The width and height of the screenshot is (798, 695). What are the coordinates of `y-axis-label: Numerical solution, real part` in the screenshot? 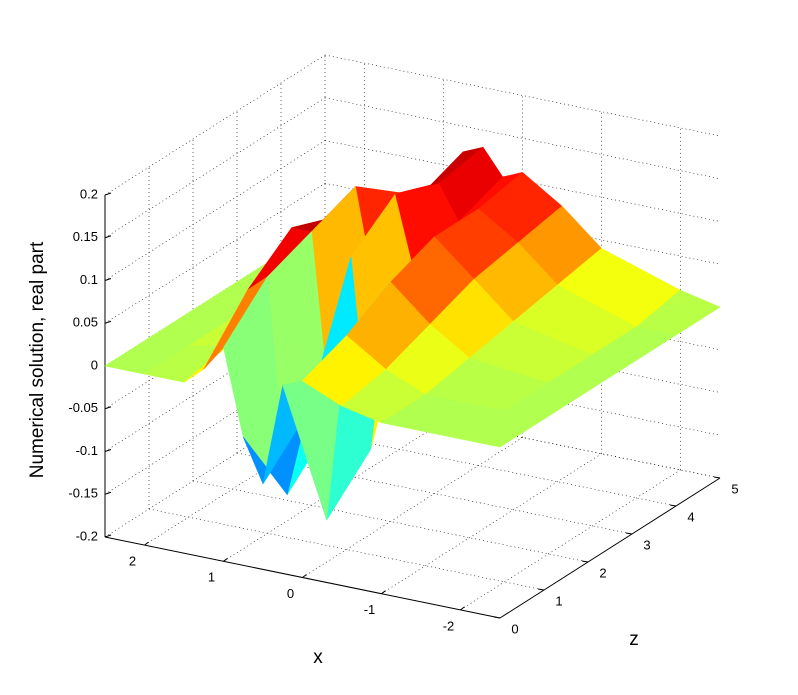 It's located at (37, 359).